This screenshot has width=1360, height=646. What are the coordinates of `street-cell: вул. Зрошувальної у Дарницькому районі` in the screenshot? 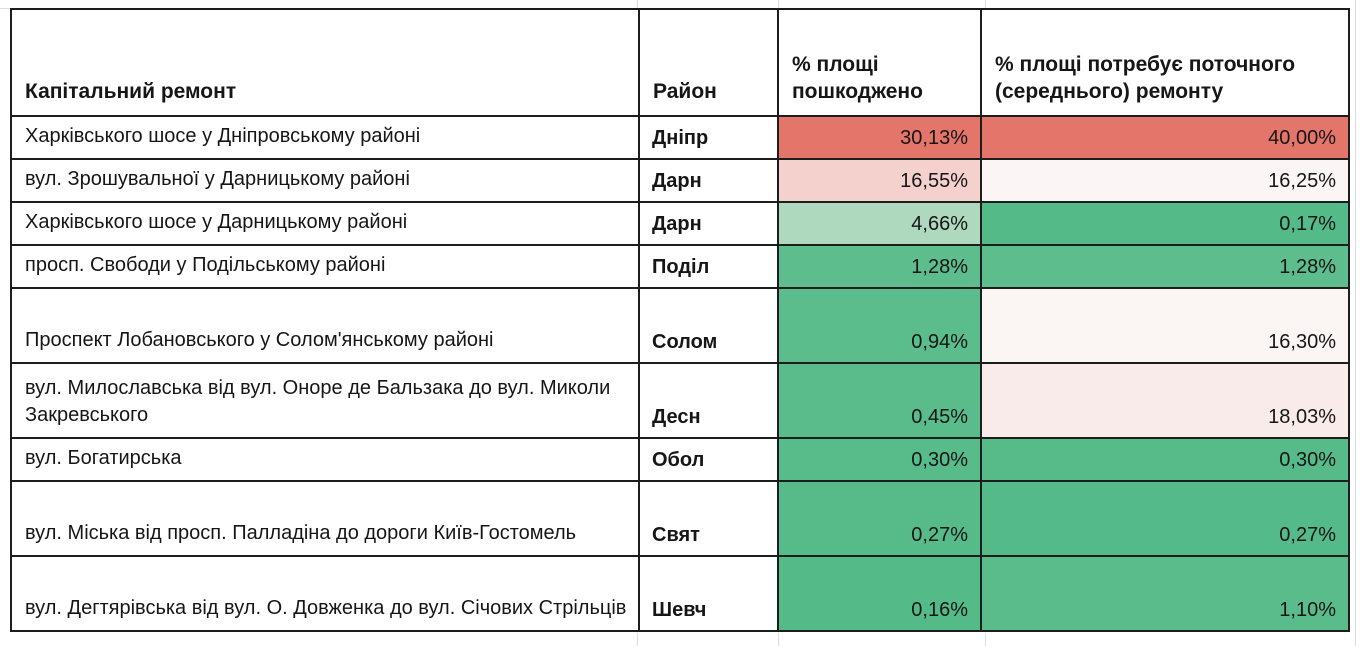 It's located at (325, 180).